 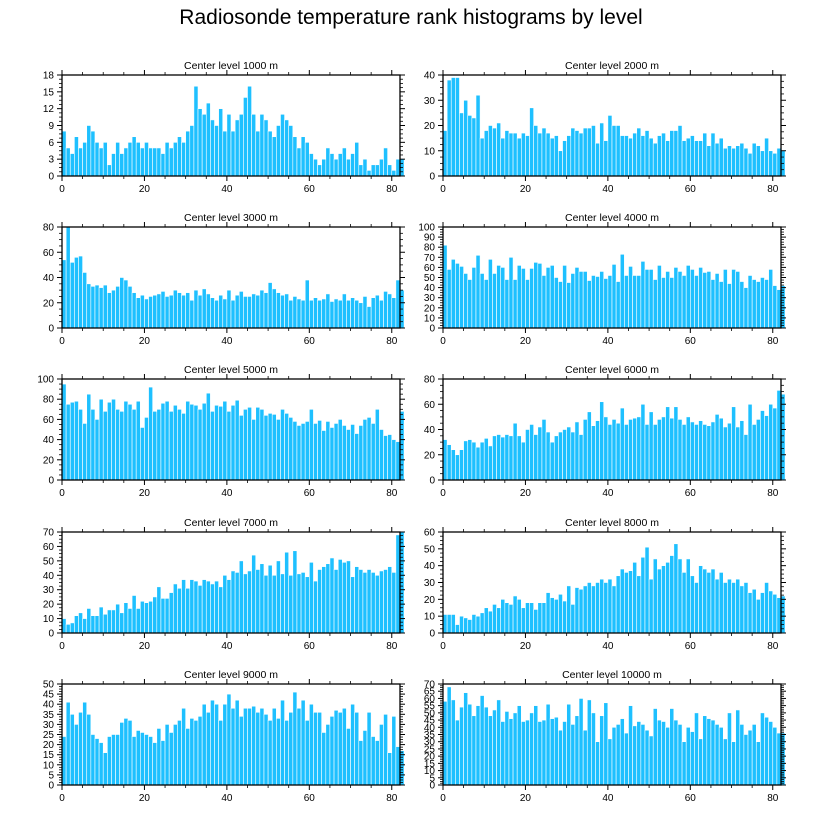 I want to click on panel-title: Center level 4000 m, so click(x=612, y=218).